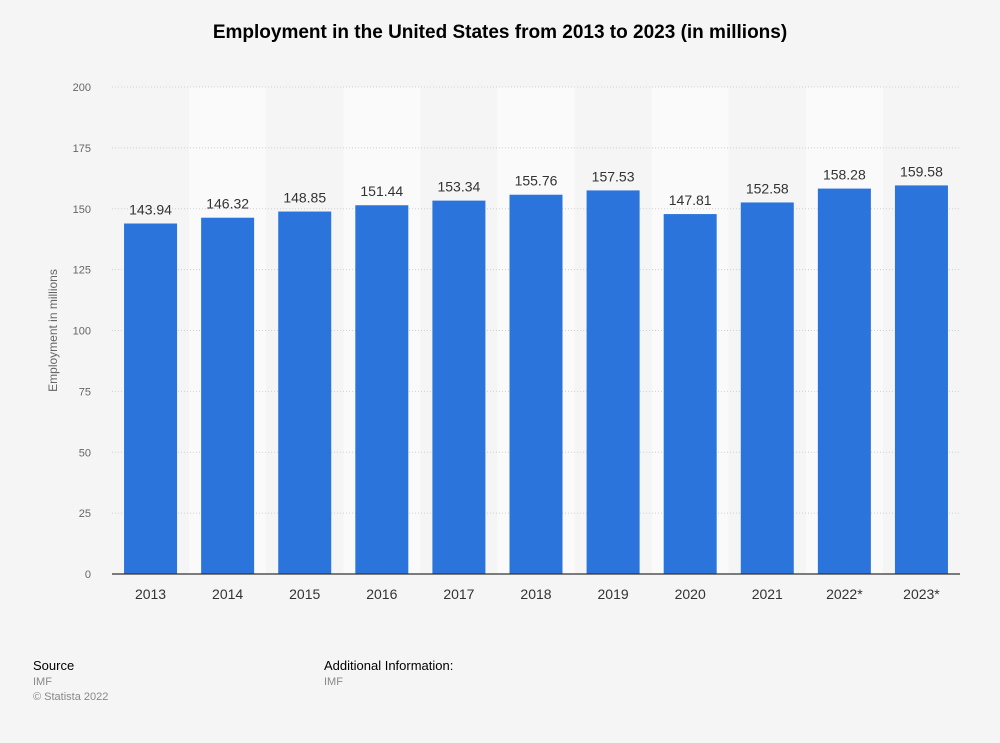 Image resolution: width=1000 pixels, height=743 pixels. What do you see at coordinates (844, 594) in the screenshot?
I see `x-tick-label: 2022*` at bounding box center [844, 594].